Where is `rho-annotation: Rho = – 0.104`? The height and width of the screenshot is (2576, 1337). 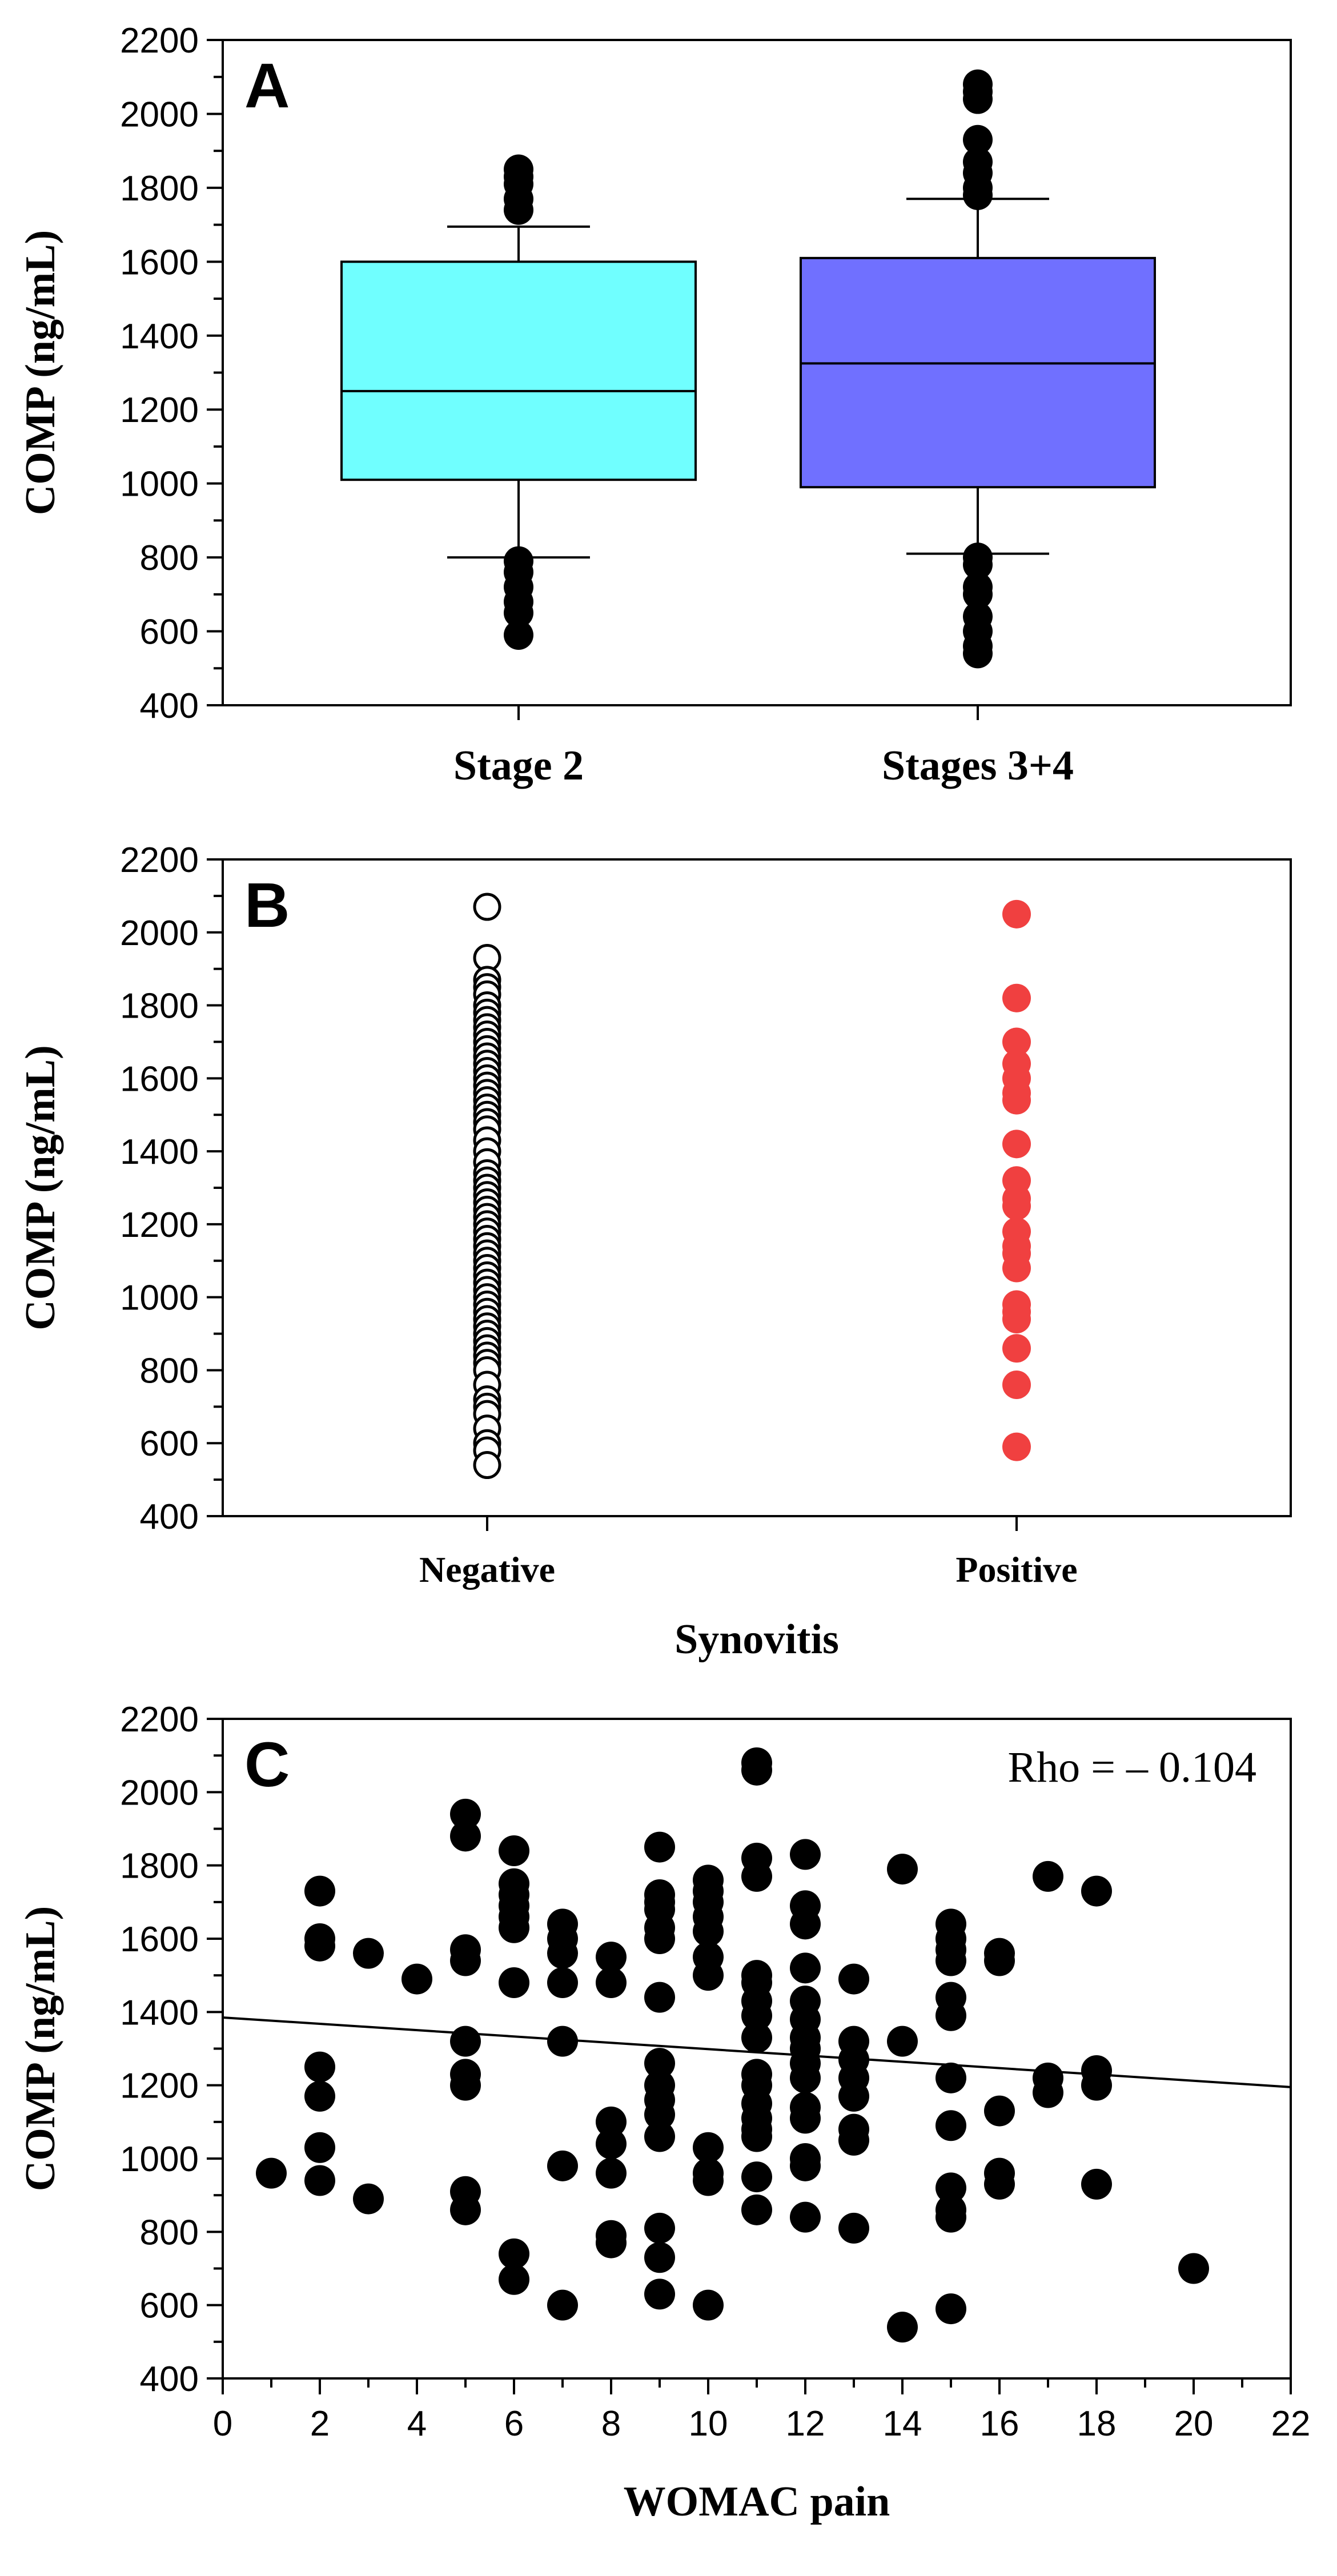 rho-annotation: Rho = – 0.104 is located at coordinates (1131, 1767).